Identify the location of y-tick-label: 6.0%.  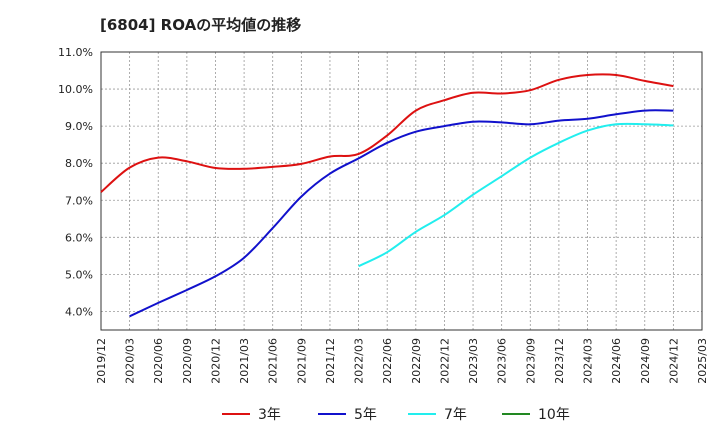
(79, 237).